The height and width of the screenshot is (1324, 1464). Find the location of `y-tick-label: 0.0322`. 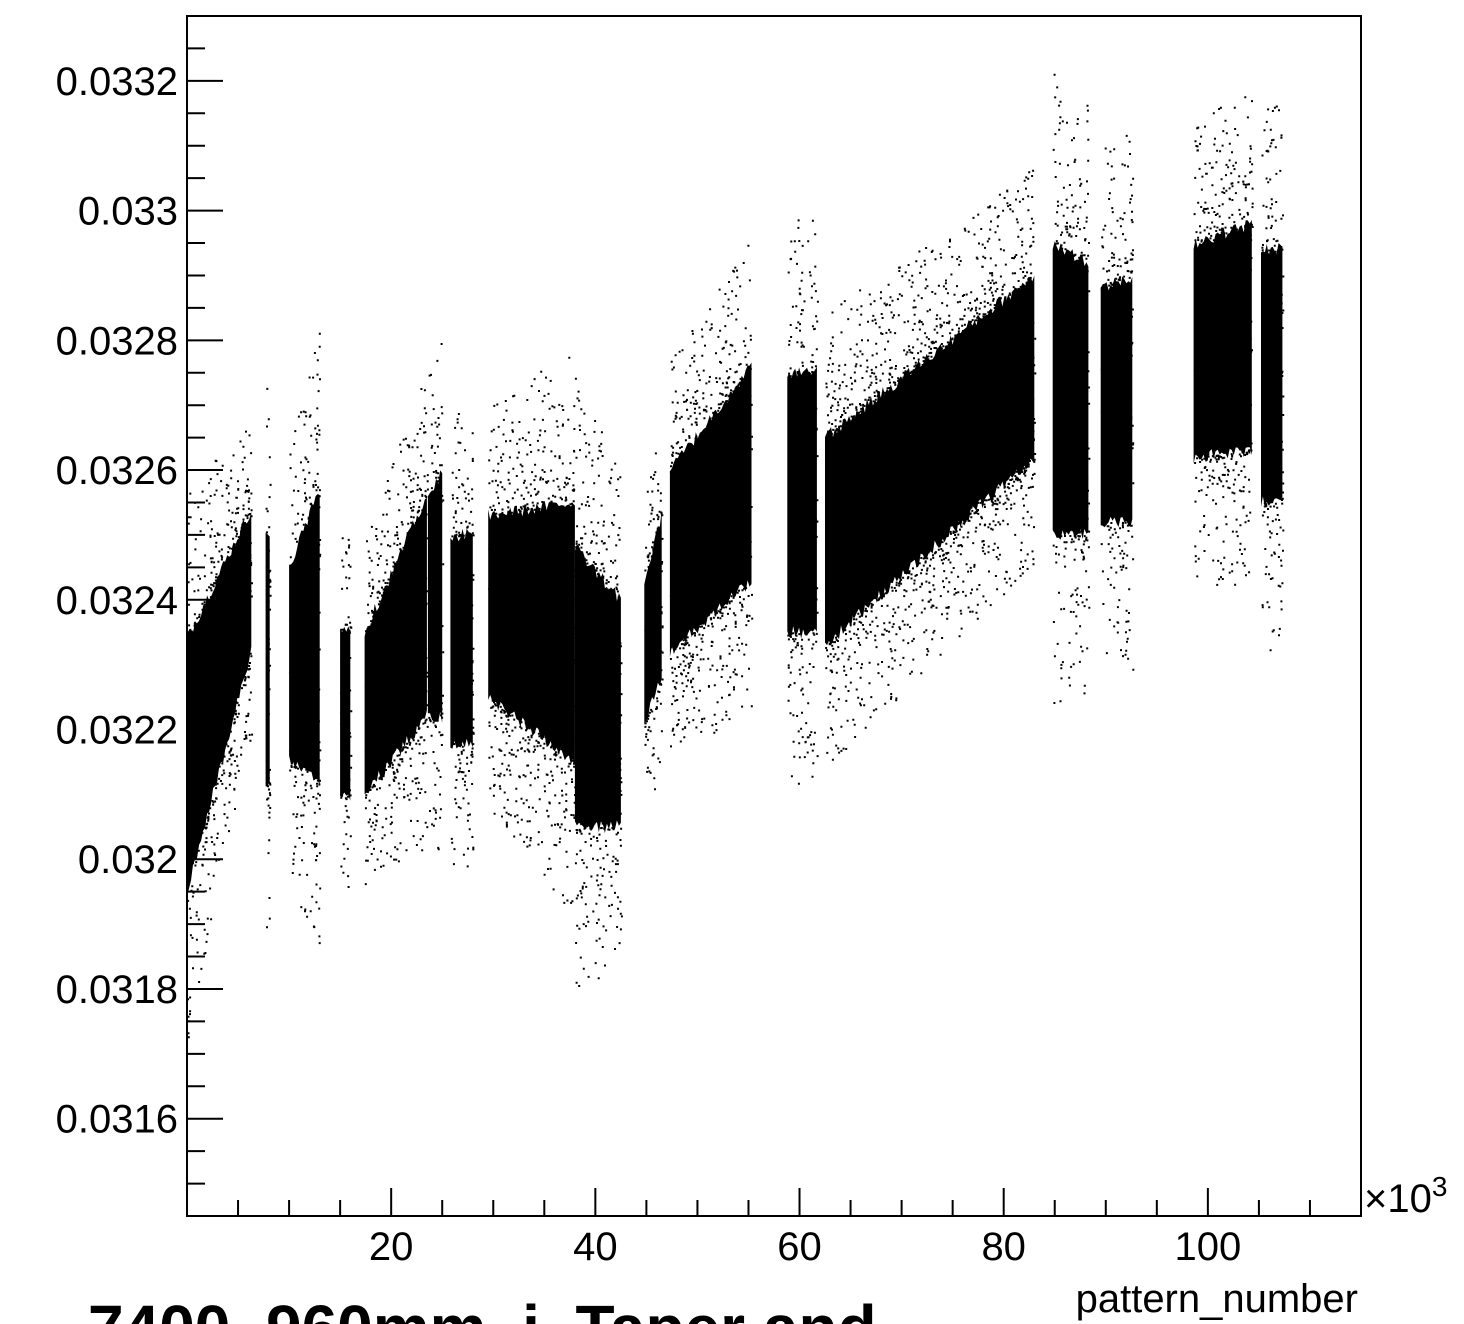

y-tick-label: 0.0322 is located at coordinates (117, 731).